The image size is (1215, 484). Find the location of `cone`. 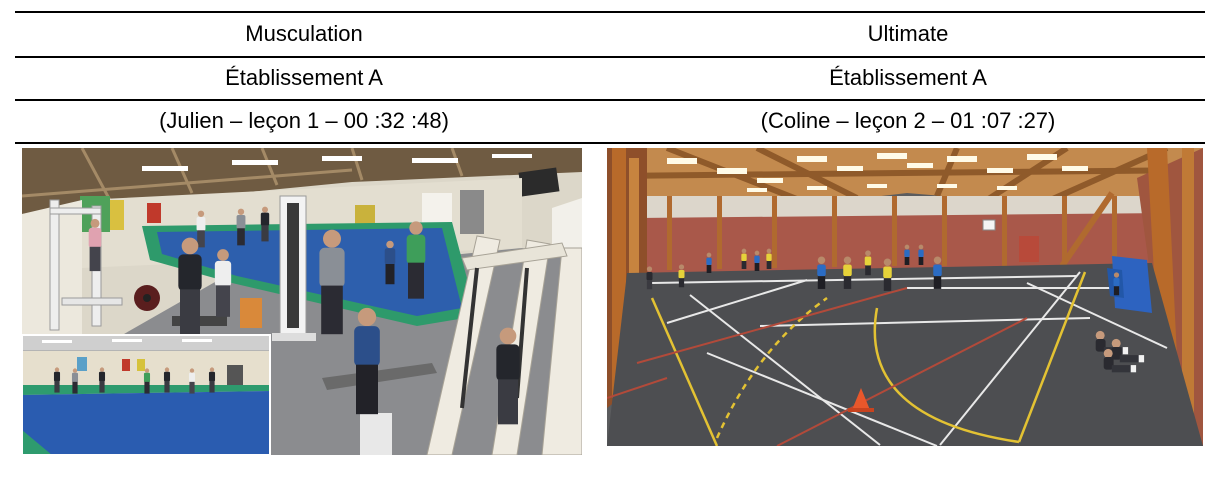

cone is located at coordinates (861, 399).